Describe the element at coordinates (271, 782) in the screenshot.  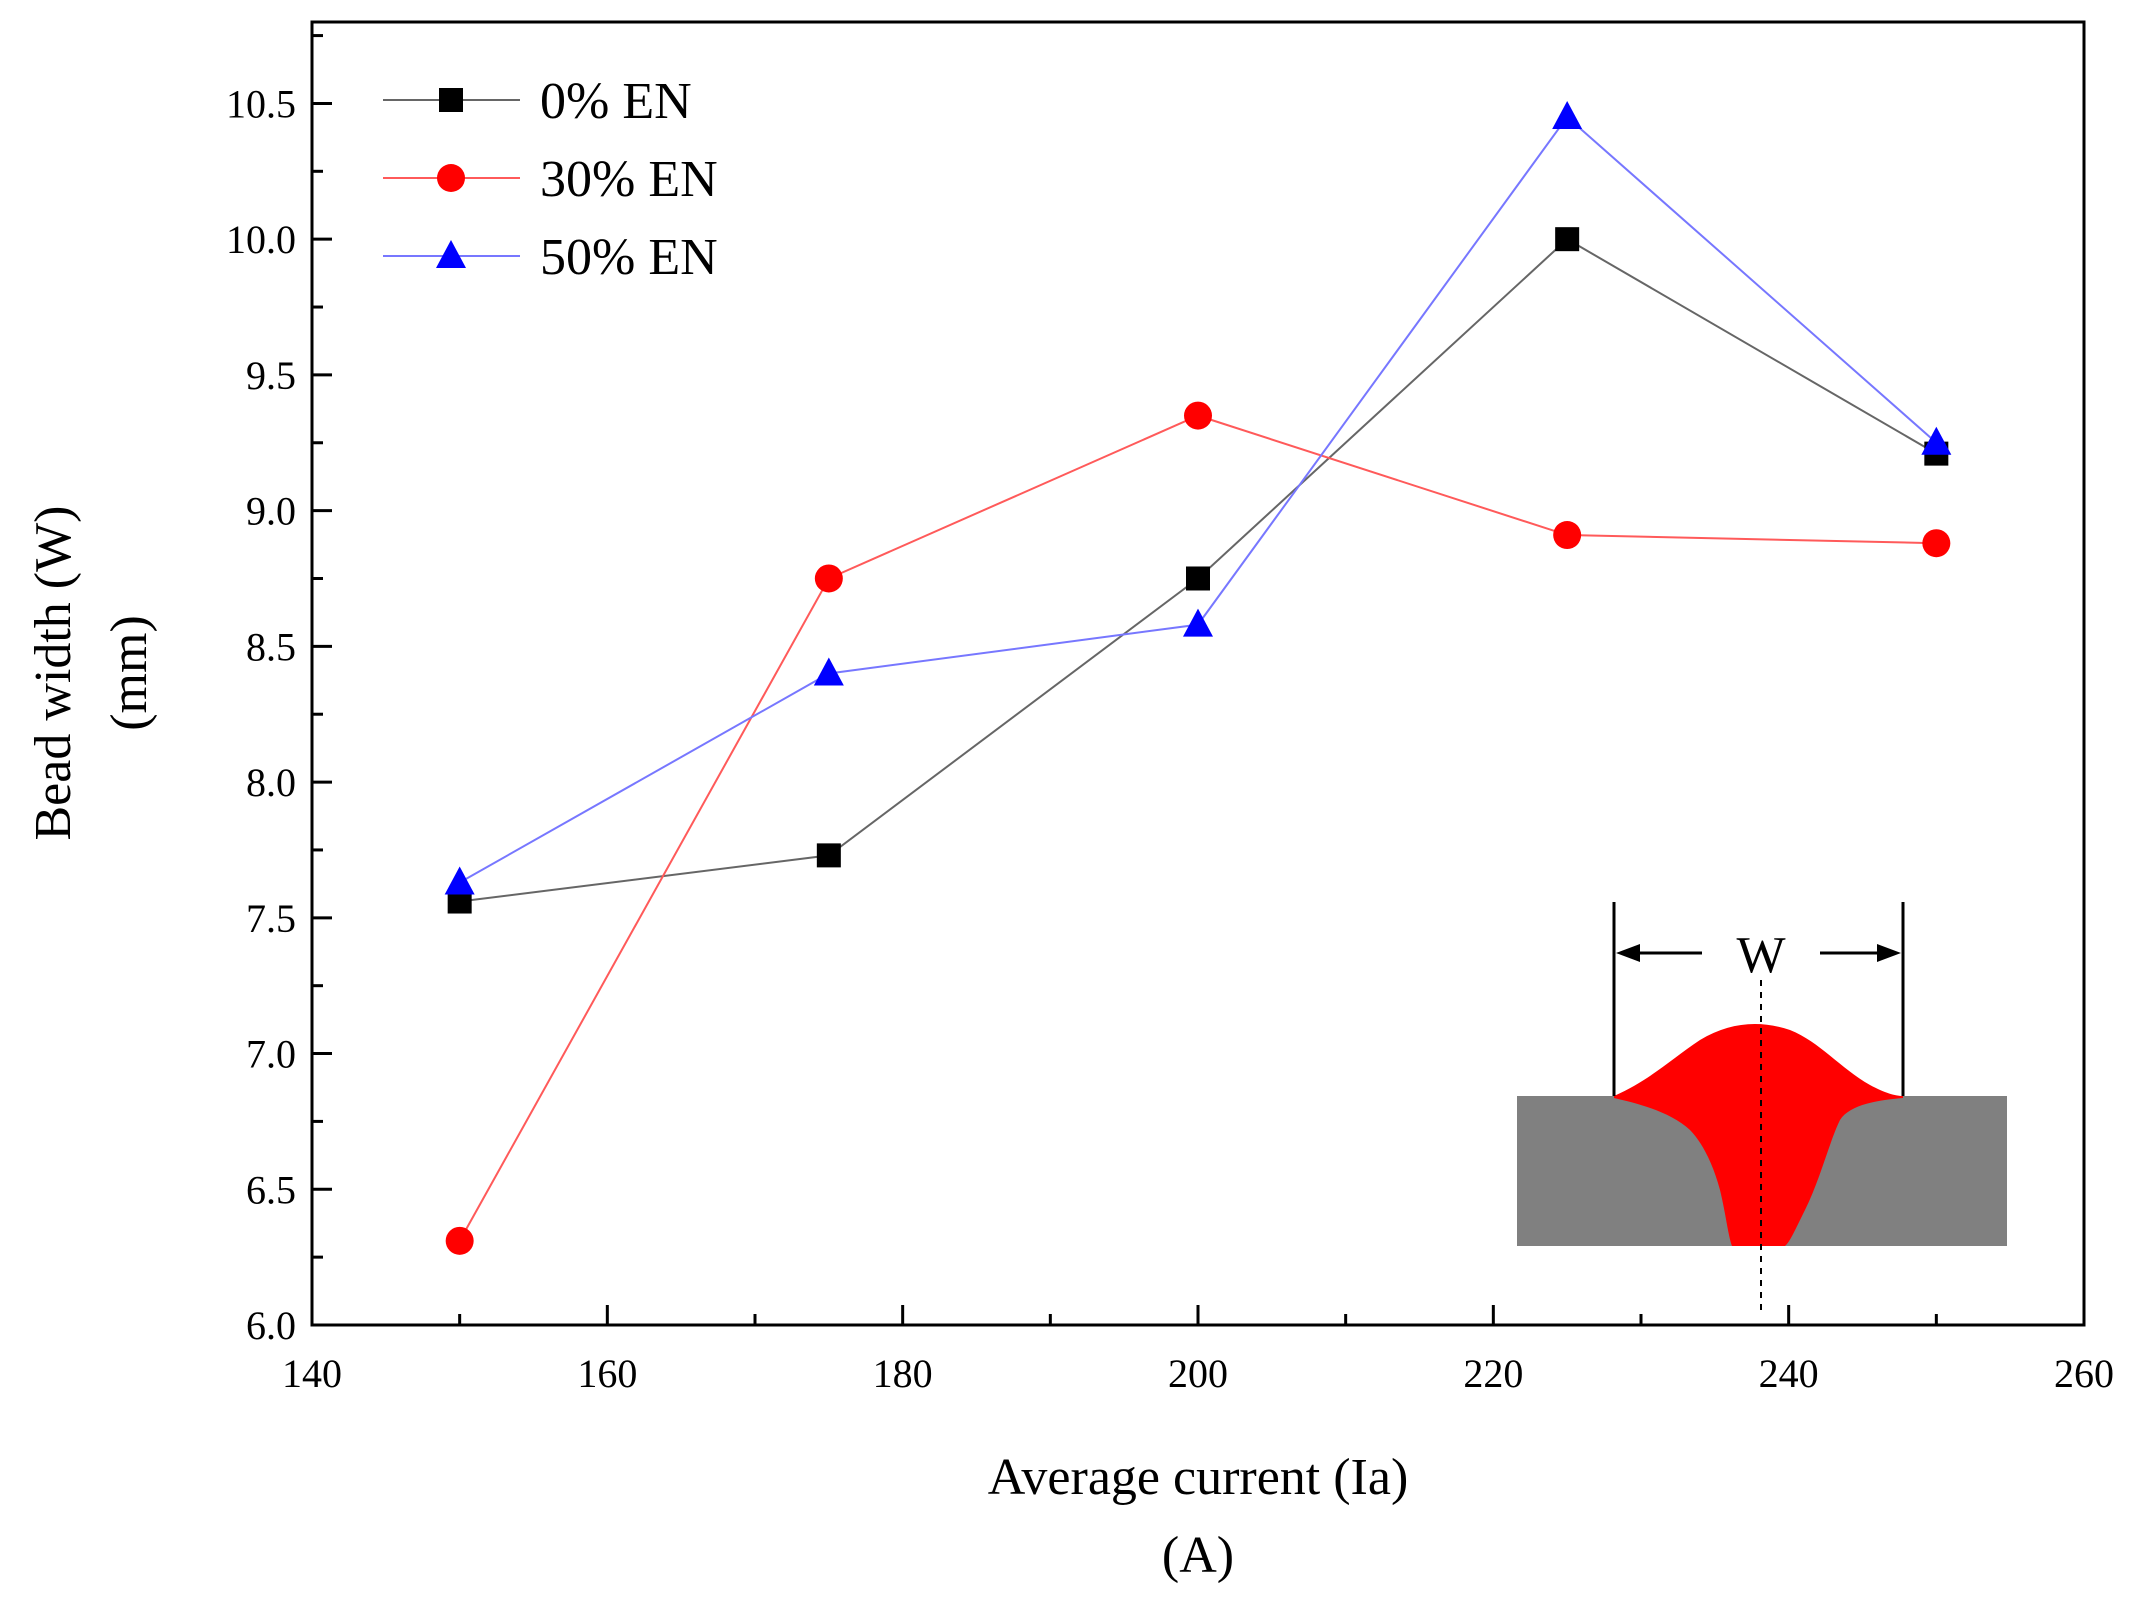
I see `y-tick-label: 8.0` at that location.